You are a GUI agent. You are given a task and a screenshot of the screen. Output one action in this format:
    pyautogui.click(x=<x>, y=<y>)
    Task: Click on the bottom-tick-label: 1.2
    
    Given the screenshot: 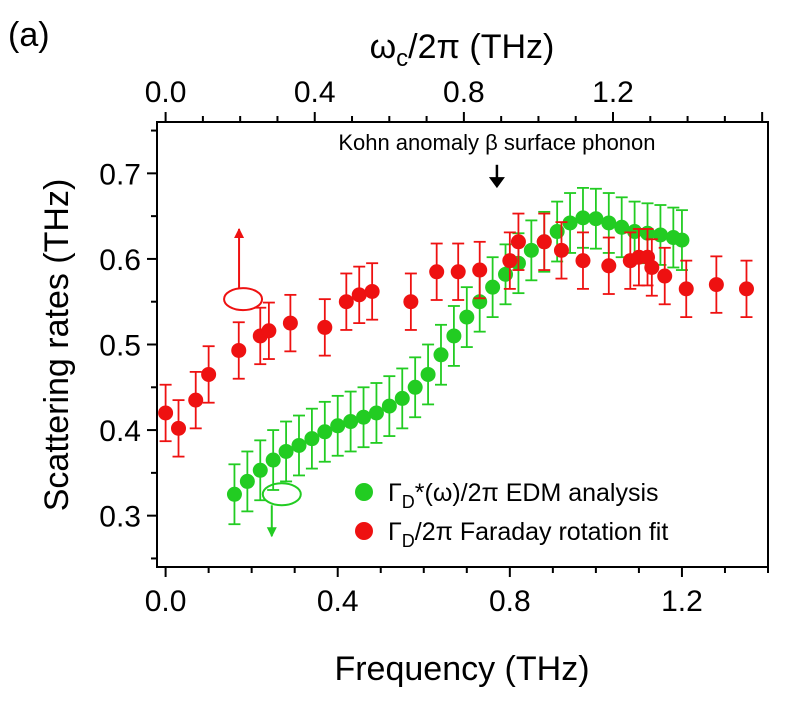 What is the action you would take?
    pyautogui.click(x=682, y=601)
    